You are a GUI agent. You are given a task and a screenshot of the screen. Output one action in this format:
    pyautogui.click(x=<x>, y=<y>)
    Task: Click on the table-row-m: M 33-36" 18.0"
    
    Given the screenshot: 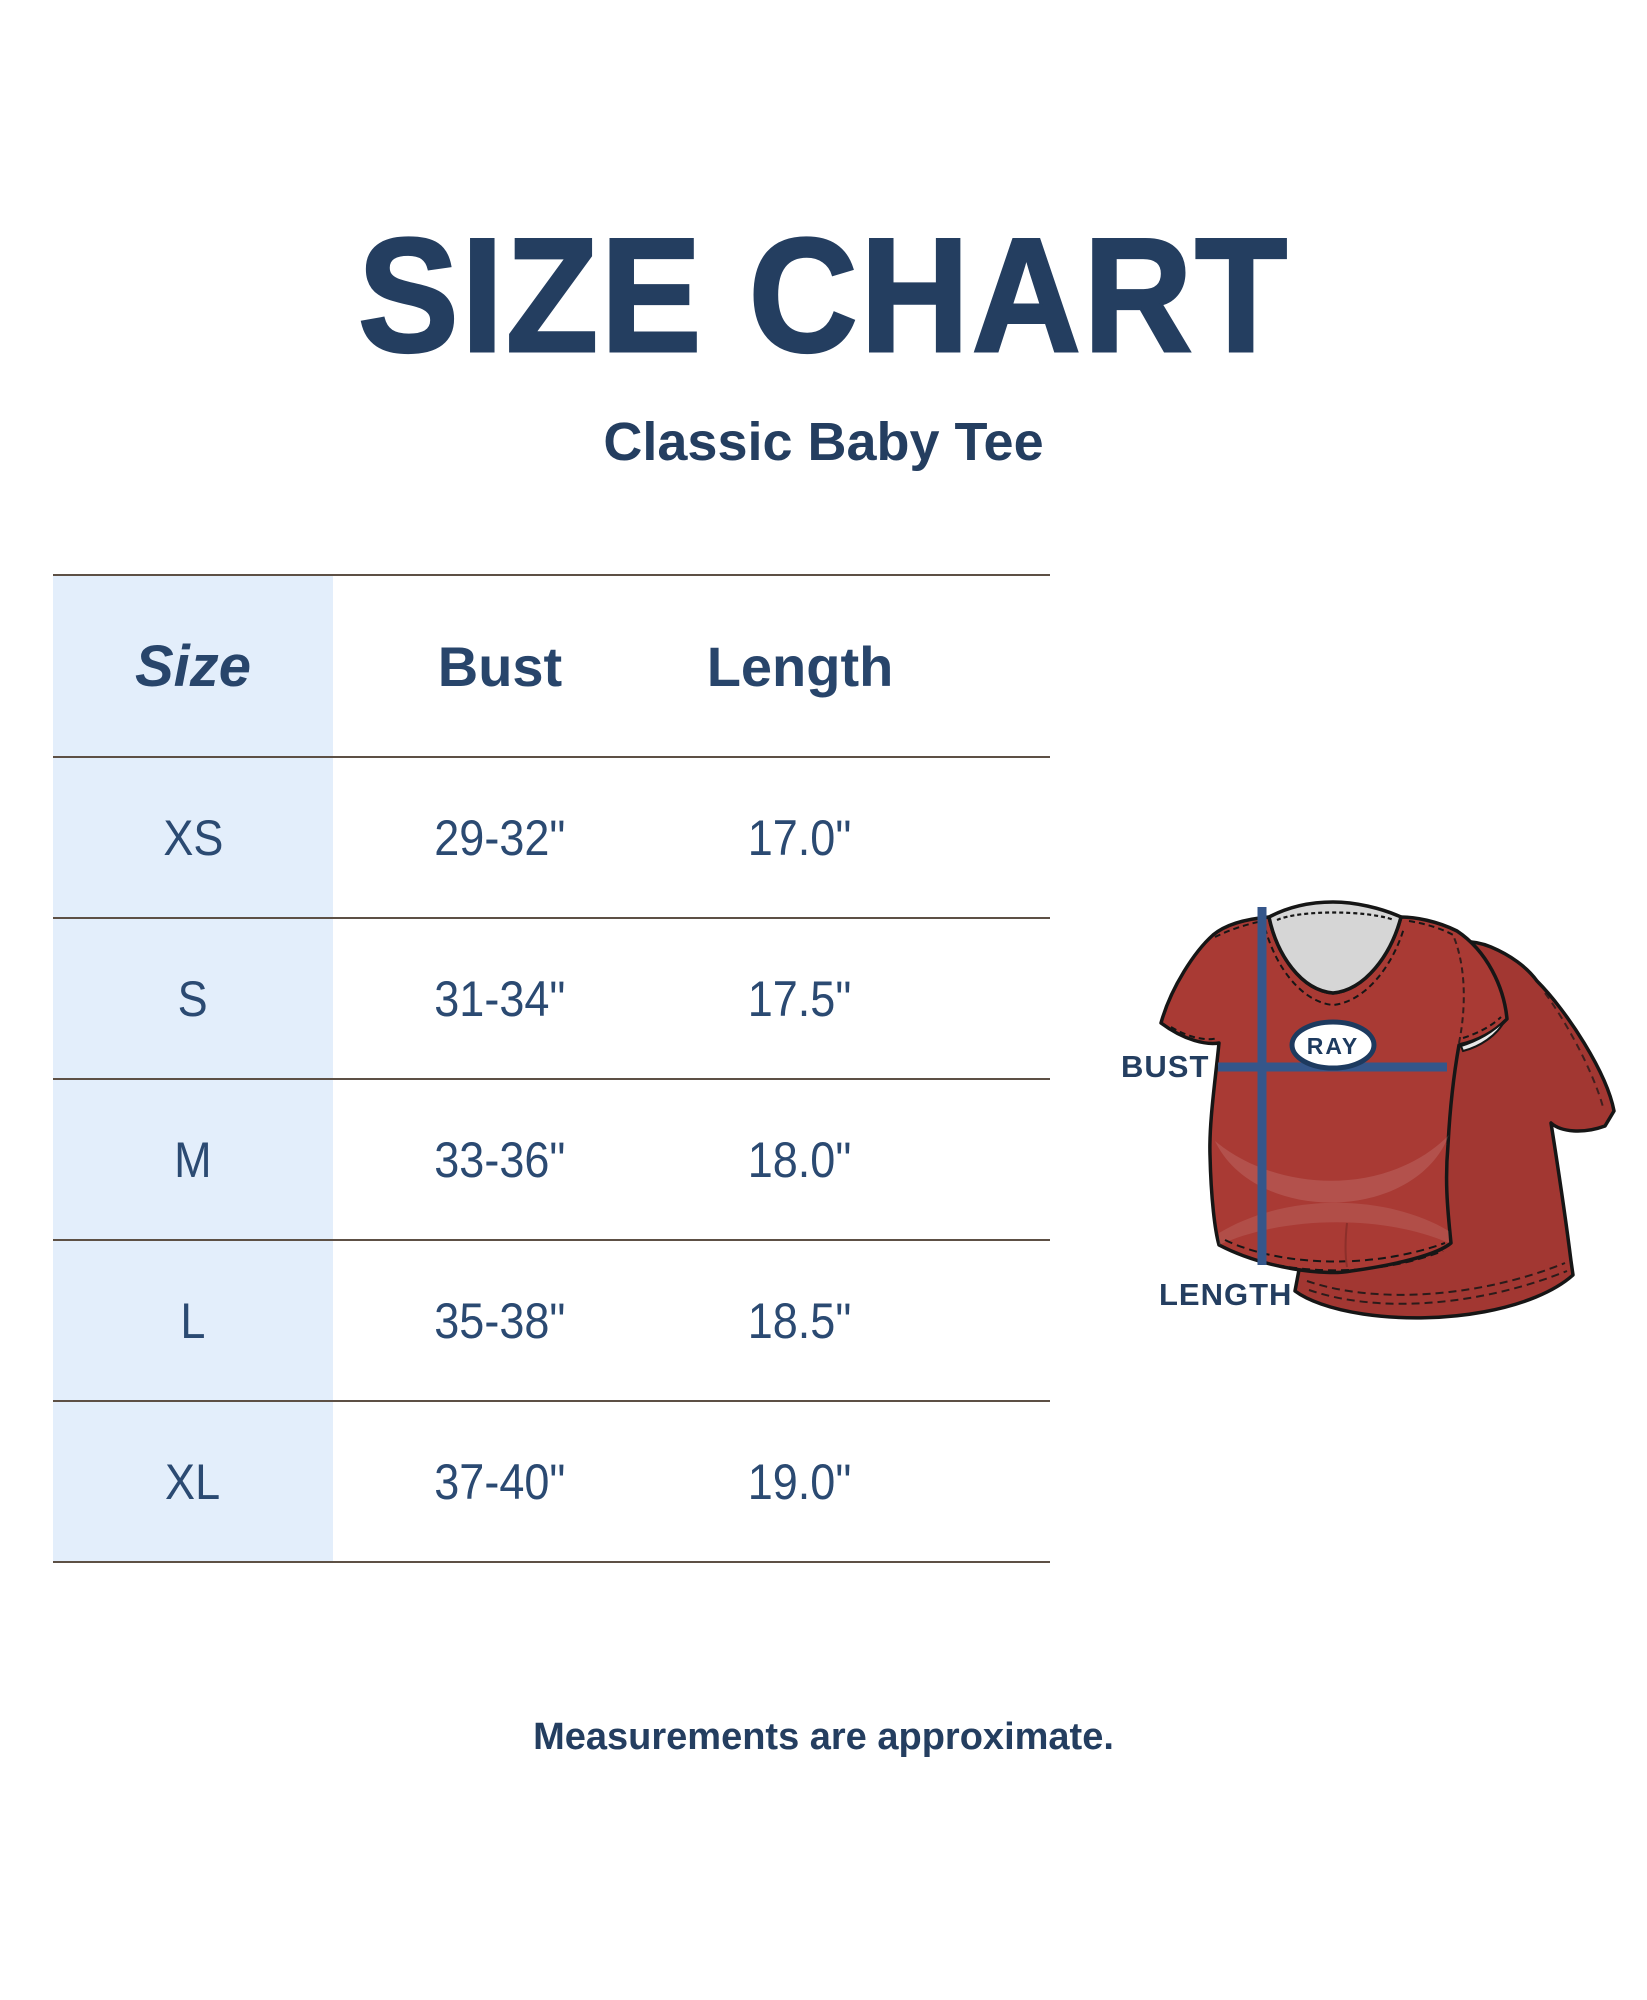 What is the action you would take?
    pyautogui.click(x=551, y=1160)
    